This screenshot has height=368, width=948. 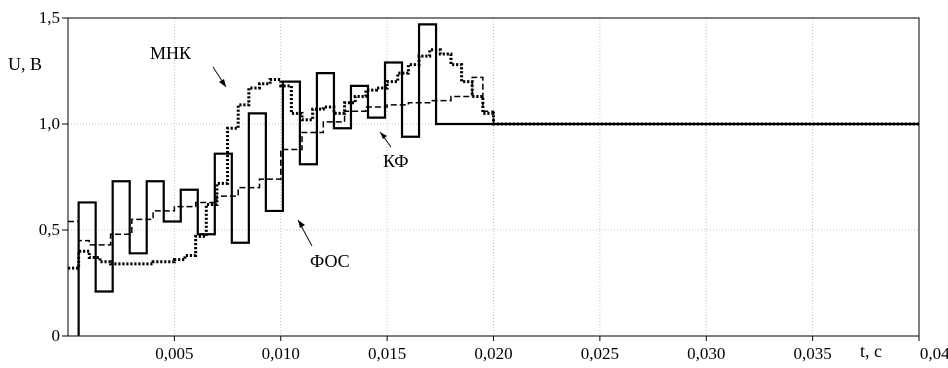 I want to click on x-tick-label: 0,025, so click(x=600, y=353).